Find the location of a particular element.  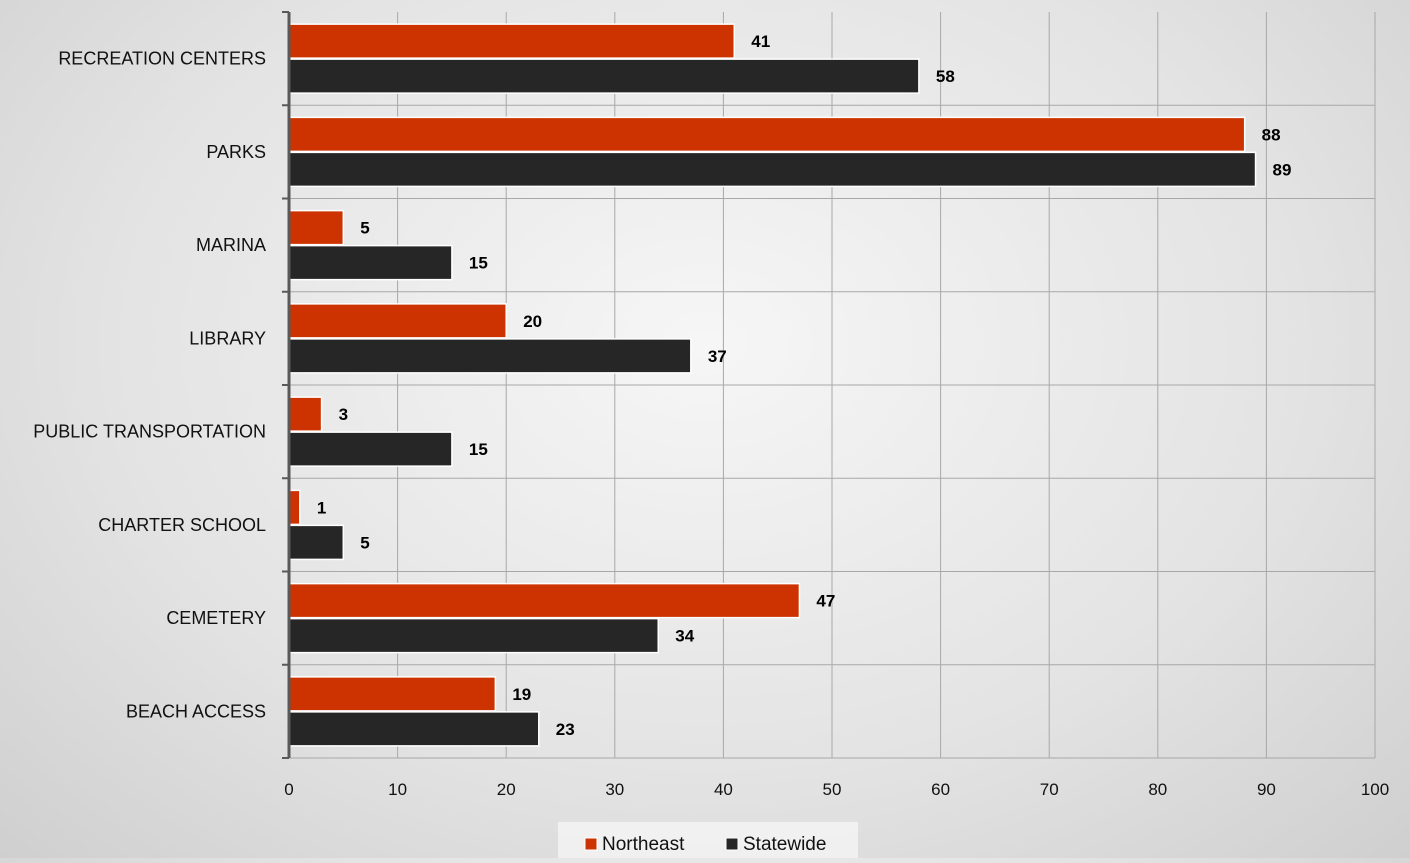

data-label: 37 is located at coordinates (717, 356).